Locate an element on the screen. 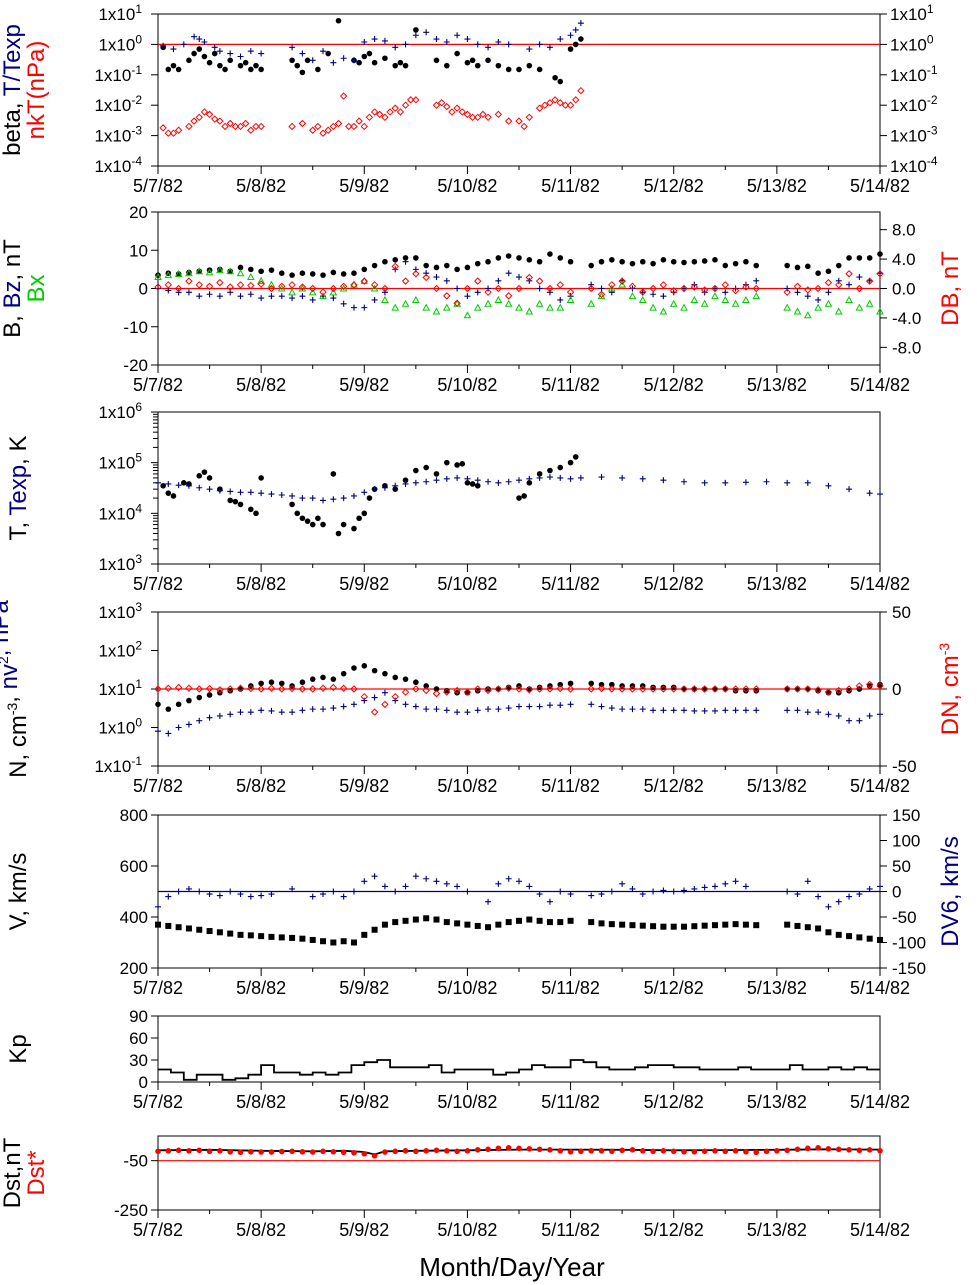 The height and width of the screenshot is (1285, 977). x-tick-label: 5/12/82 is located at coordinates (674, 584).